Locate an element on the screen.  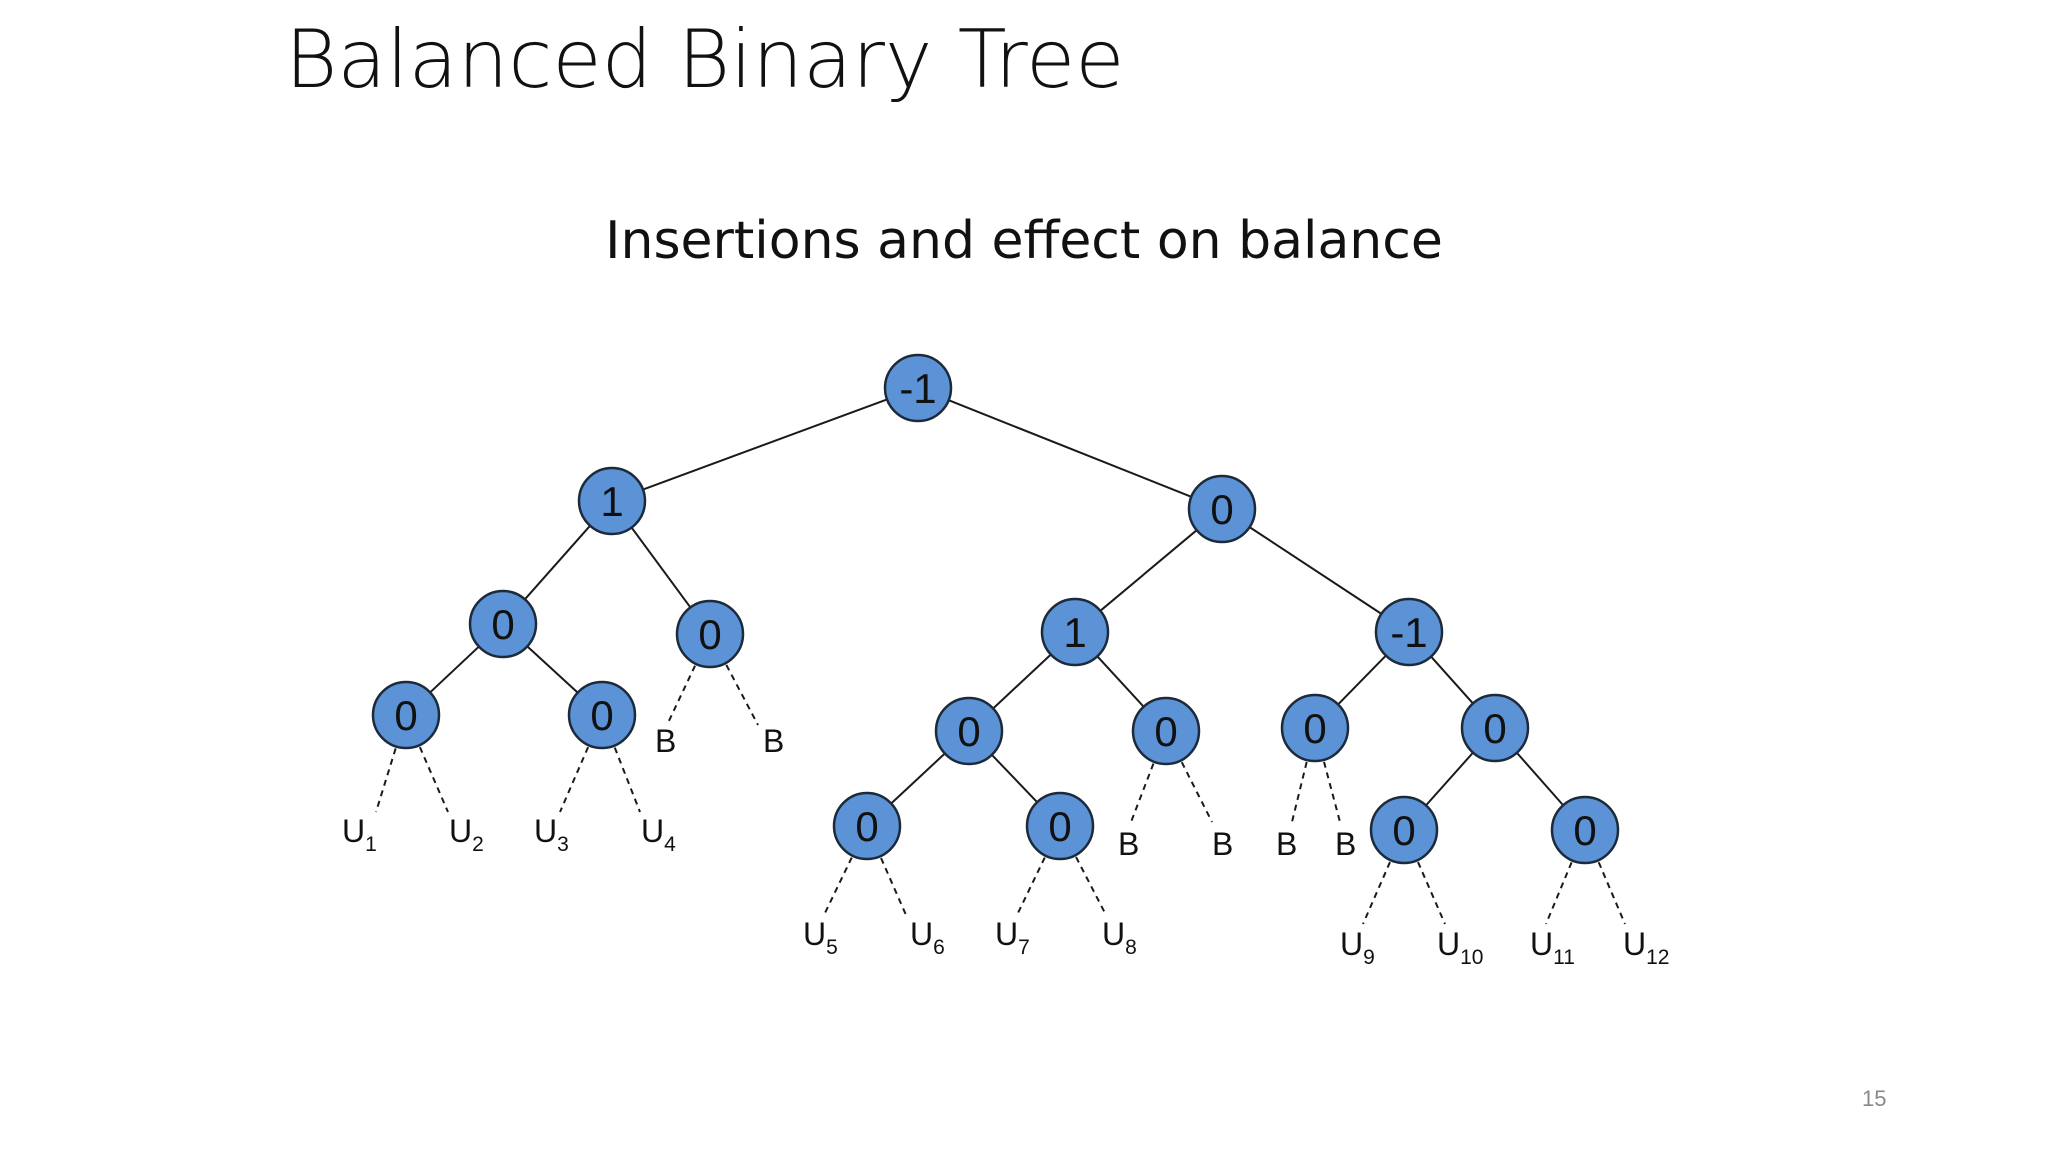
tree-edge-root-L is located at coordinates (765, 444).